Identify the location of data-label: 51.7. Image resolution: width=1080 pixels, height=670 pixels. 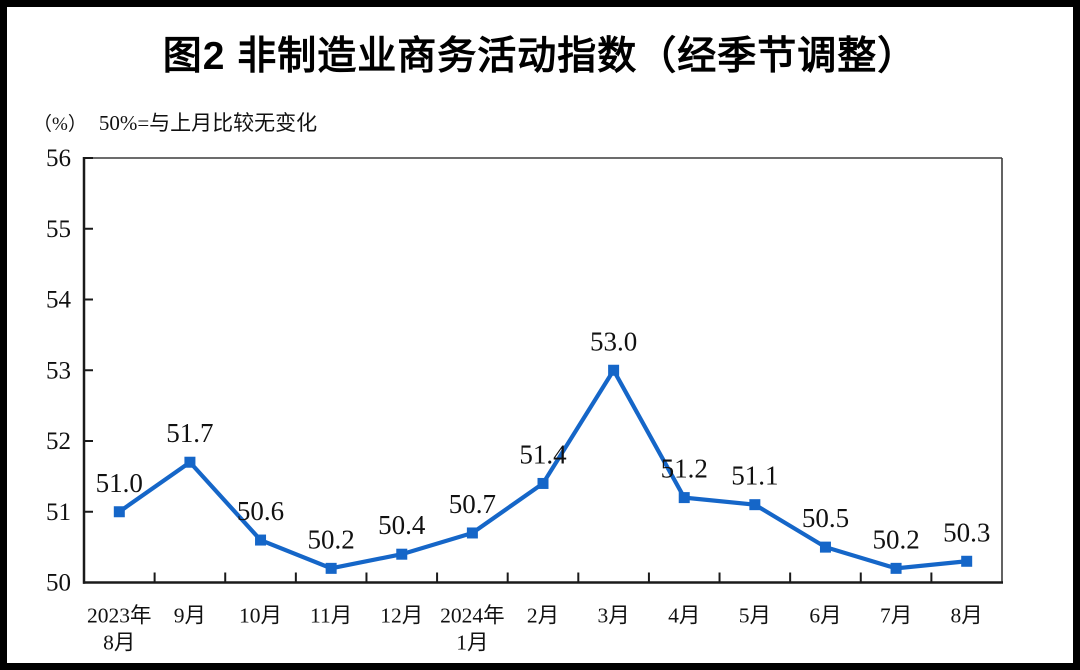
(189, 433).